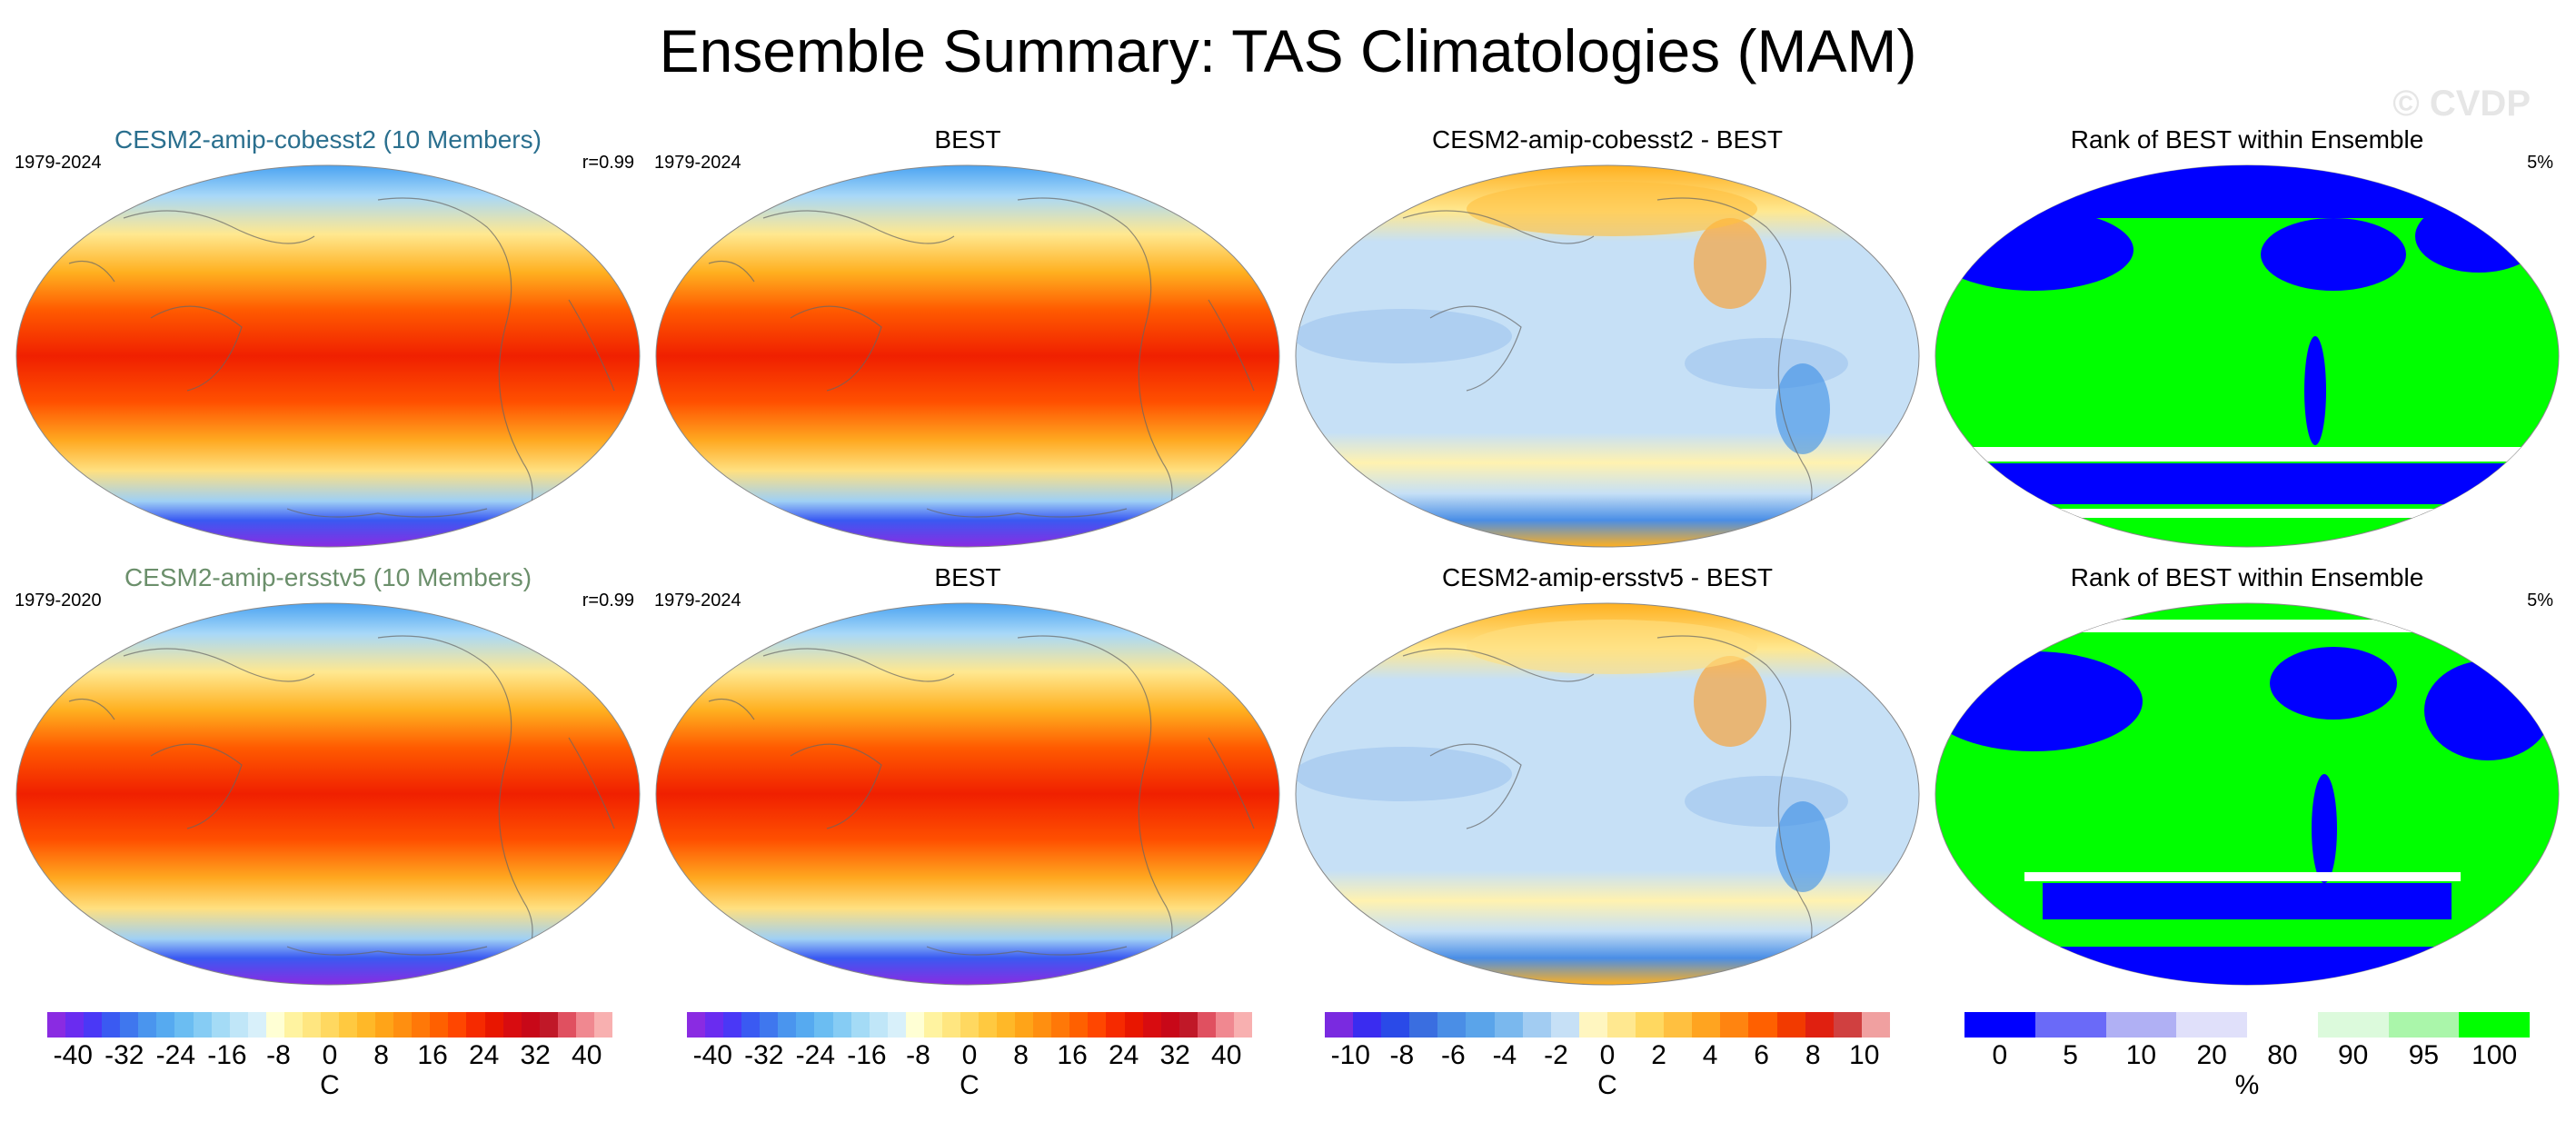  What do you see at coordinates (1608, 343) in the screenshot?
I see `panel-diff-row1: CESM2-amip-cobesst2 - BEST` at bounding box center [1608, 343].